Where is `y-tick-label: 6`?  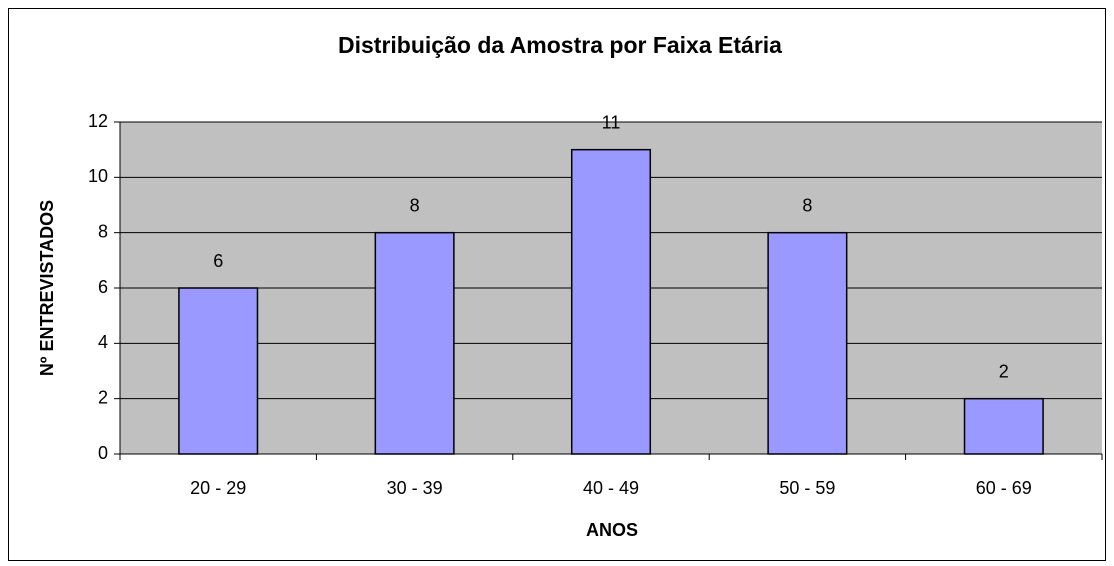 y-tick-label: 6 is located at coordinates (103, 287).